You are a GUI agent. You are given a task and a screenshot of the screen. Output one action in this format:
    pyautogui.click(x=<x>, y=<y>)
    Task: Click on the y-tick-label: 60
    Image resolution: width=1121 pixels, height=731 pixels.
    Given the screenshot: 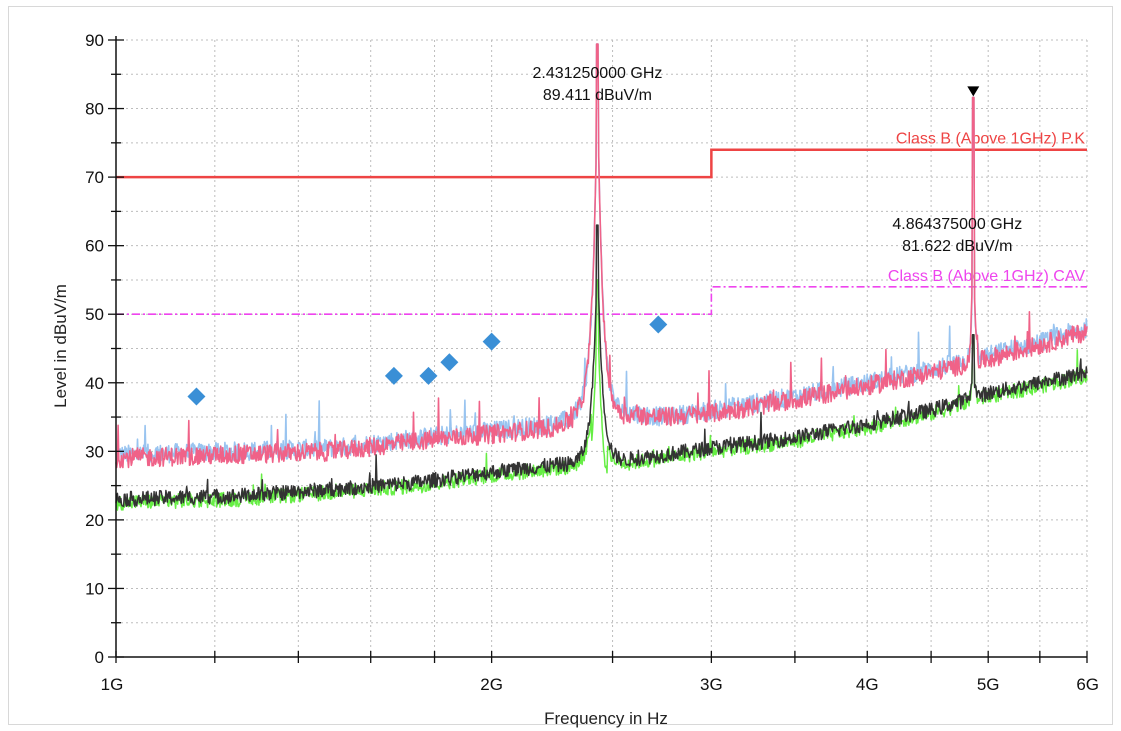 What is the action you would take?
    pyautogui.click(x=94, y=246)
    